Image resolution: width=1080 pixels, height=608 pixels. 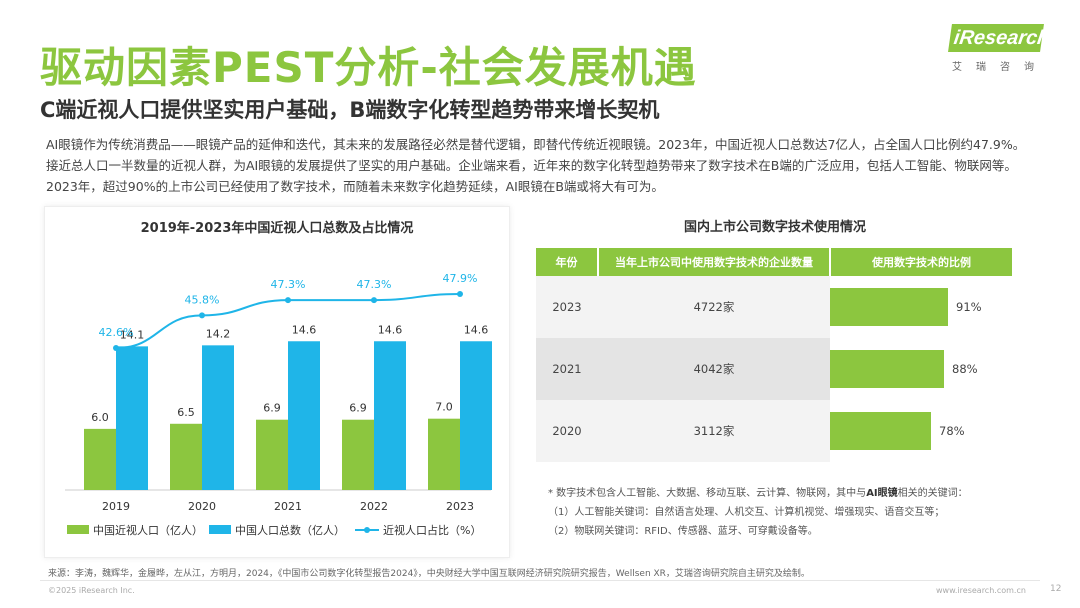 I want to click on ratio-label: 91%, so click(x=969, y=307).